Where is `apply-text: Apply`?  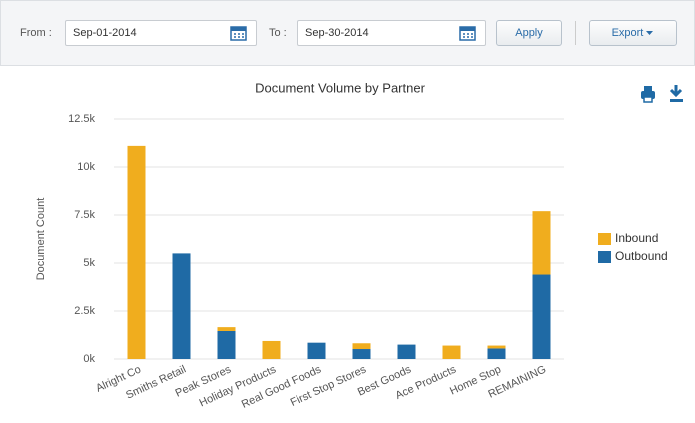
apply-text: Apply is located at coordinates (529, 33).